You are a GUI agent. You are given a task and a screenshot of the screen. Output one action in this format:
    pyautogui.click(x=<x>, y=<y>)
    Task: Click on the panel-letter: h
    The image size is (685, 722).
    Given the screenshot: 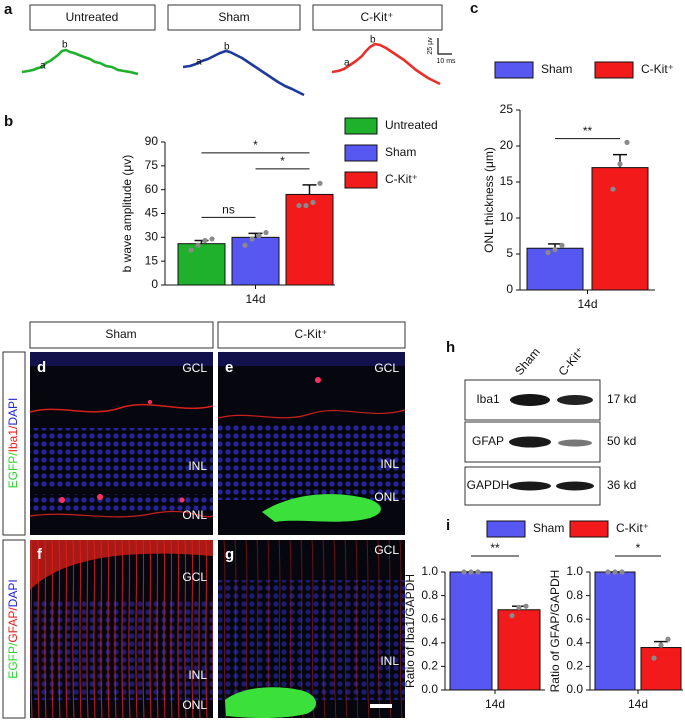 What is the action you would take?
    pyautogui.click(x=450, y=347)
    